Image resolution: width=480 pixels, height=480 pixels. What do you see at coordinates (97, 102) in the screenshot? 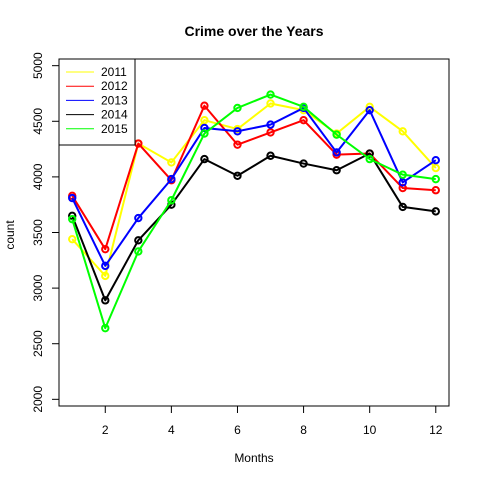
I see `legend-box` at bounding box center [97, 102].